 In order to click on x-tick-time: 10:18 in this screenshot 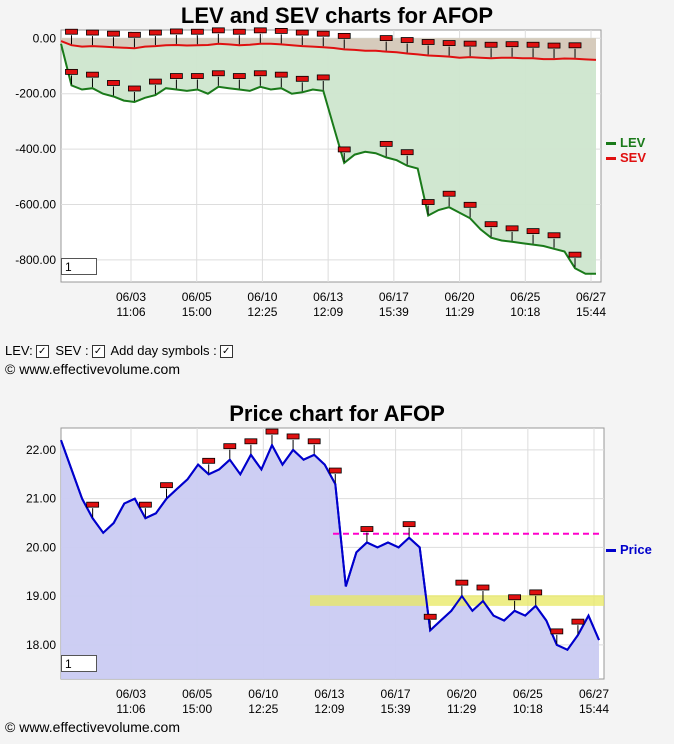, I will do `click(528, 709)`.